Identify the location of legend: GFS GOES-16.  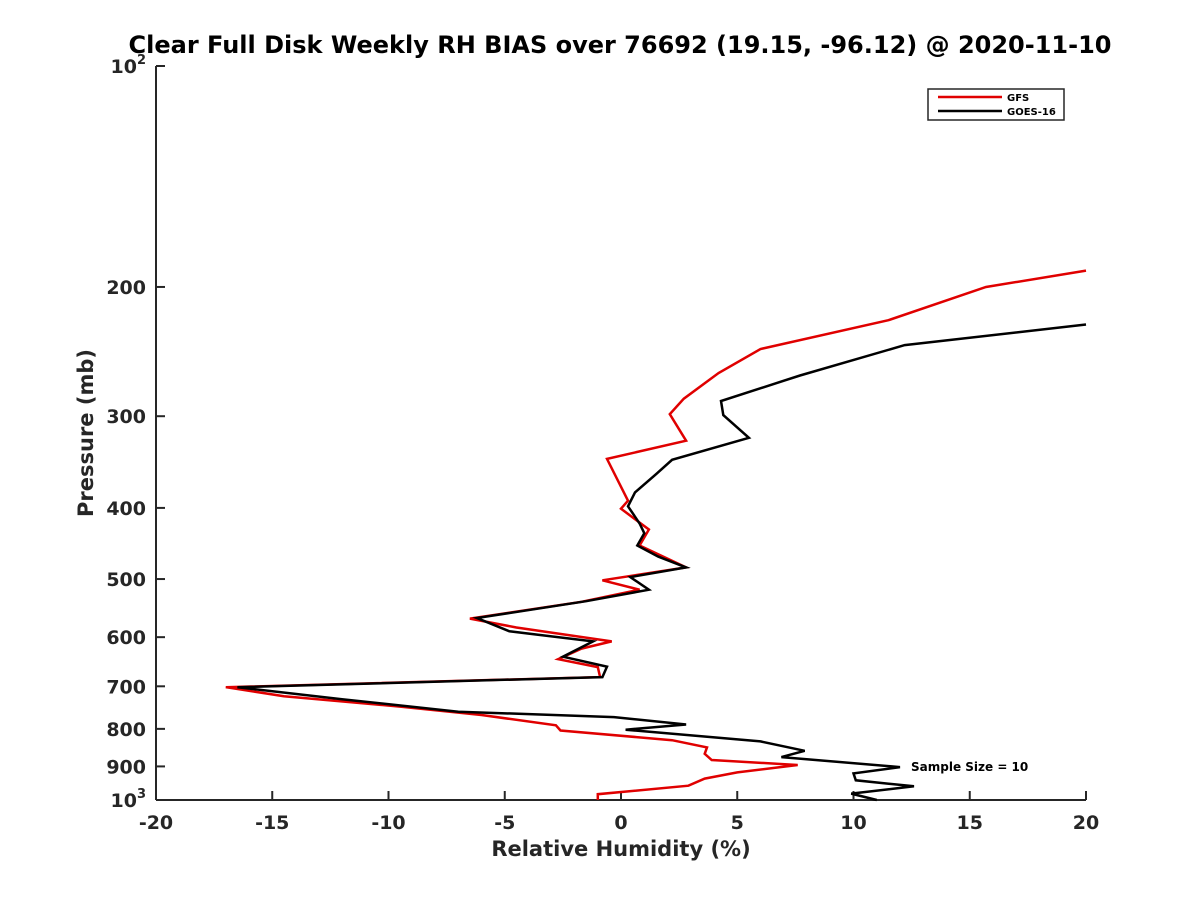
(996, 104).